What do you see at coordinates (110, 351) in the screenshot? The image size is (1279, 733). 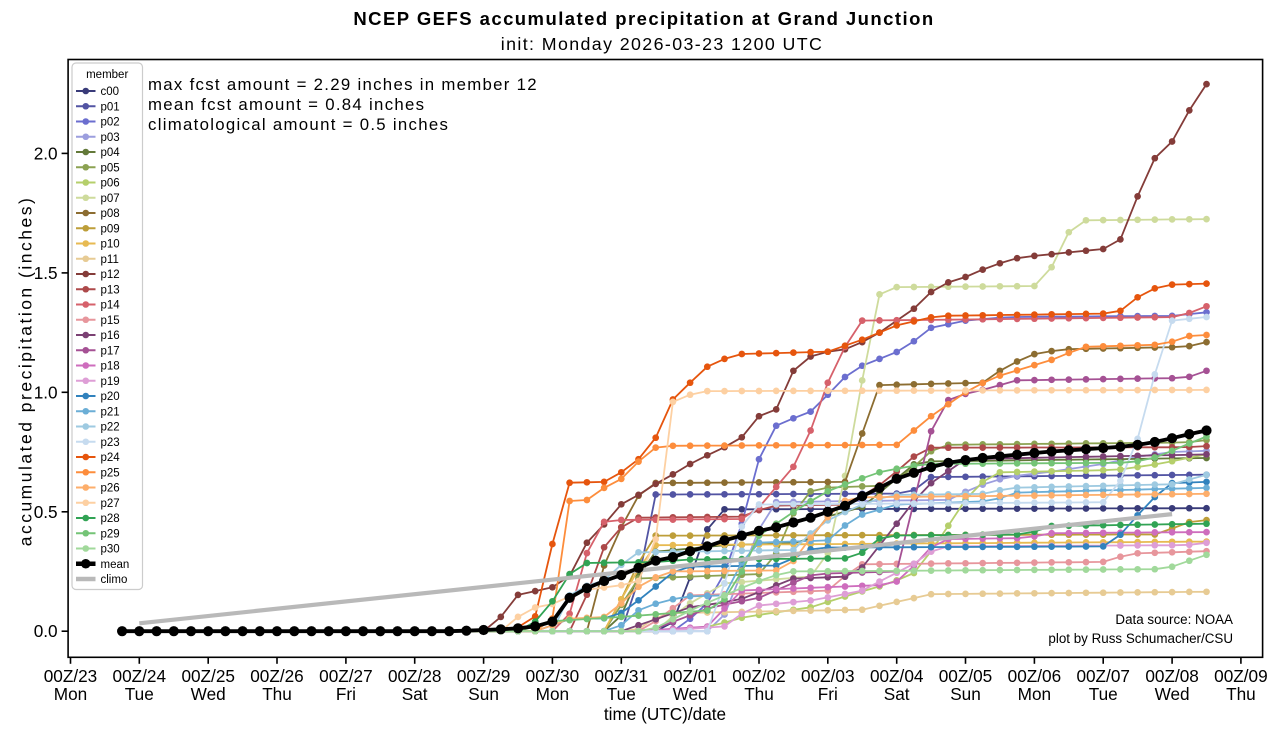 I see `svg-text: p17` at bounding box center [110, 351].